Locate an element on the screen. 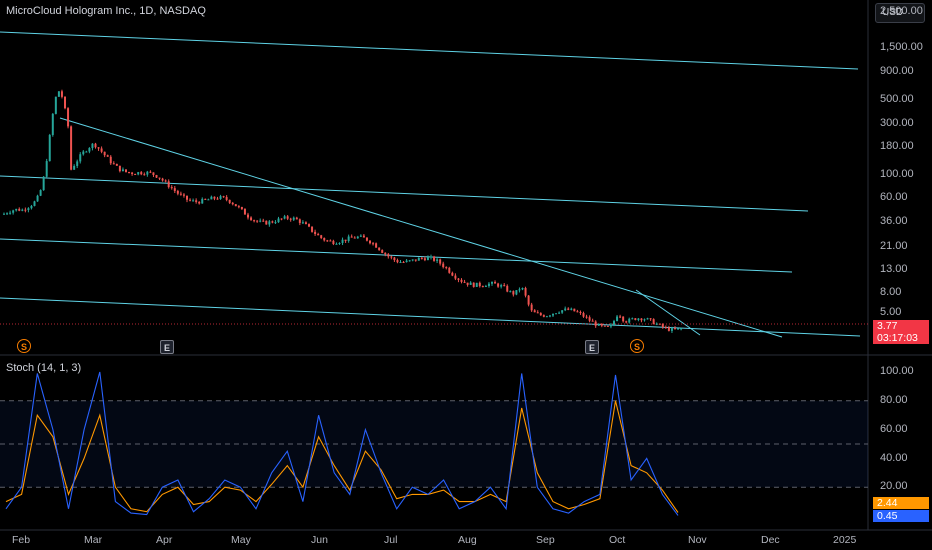 The image size is (932, 550). stoch-d-line is located at coordinates (342, 456).